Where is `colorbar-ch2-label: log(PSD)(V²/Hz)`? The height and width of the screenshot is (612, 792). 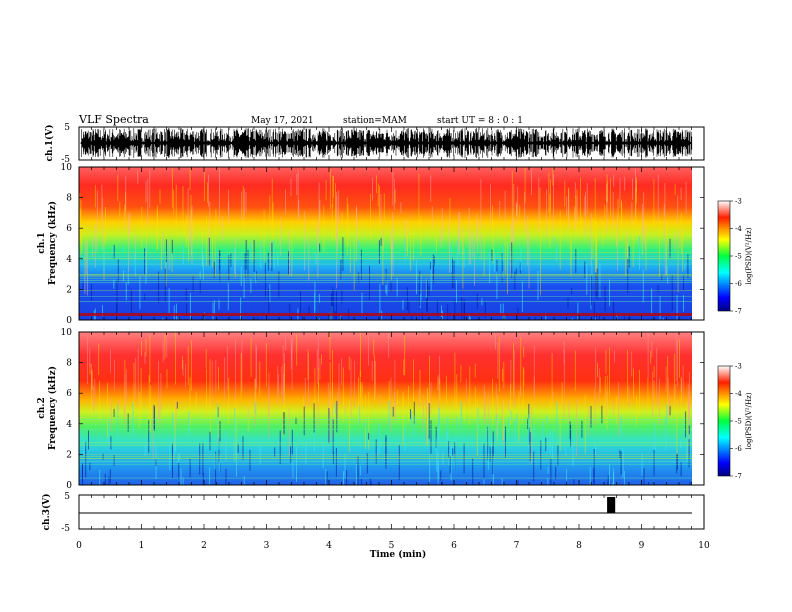 colorbar-ch2-label: log(PSD)(V²/Hz) is located at coordinates (749, 420).